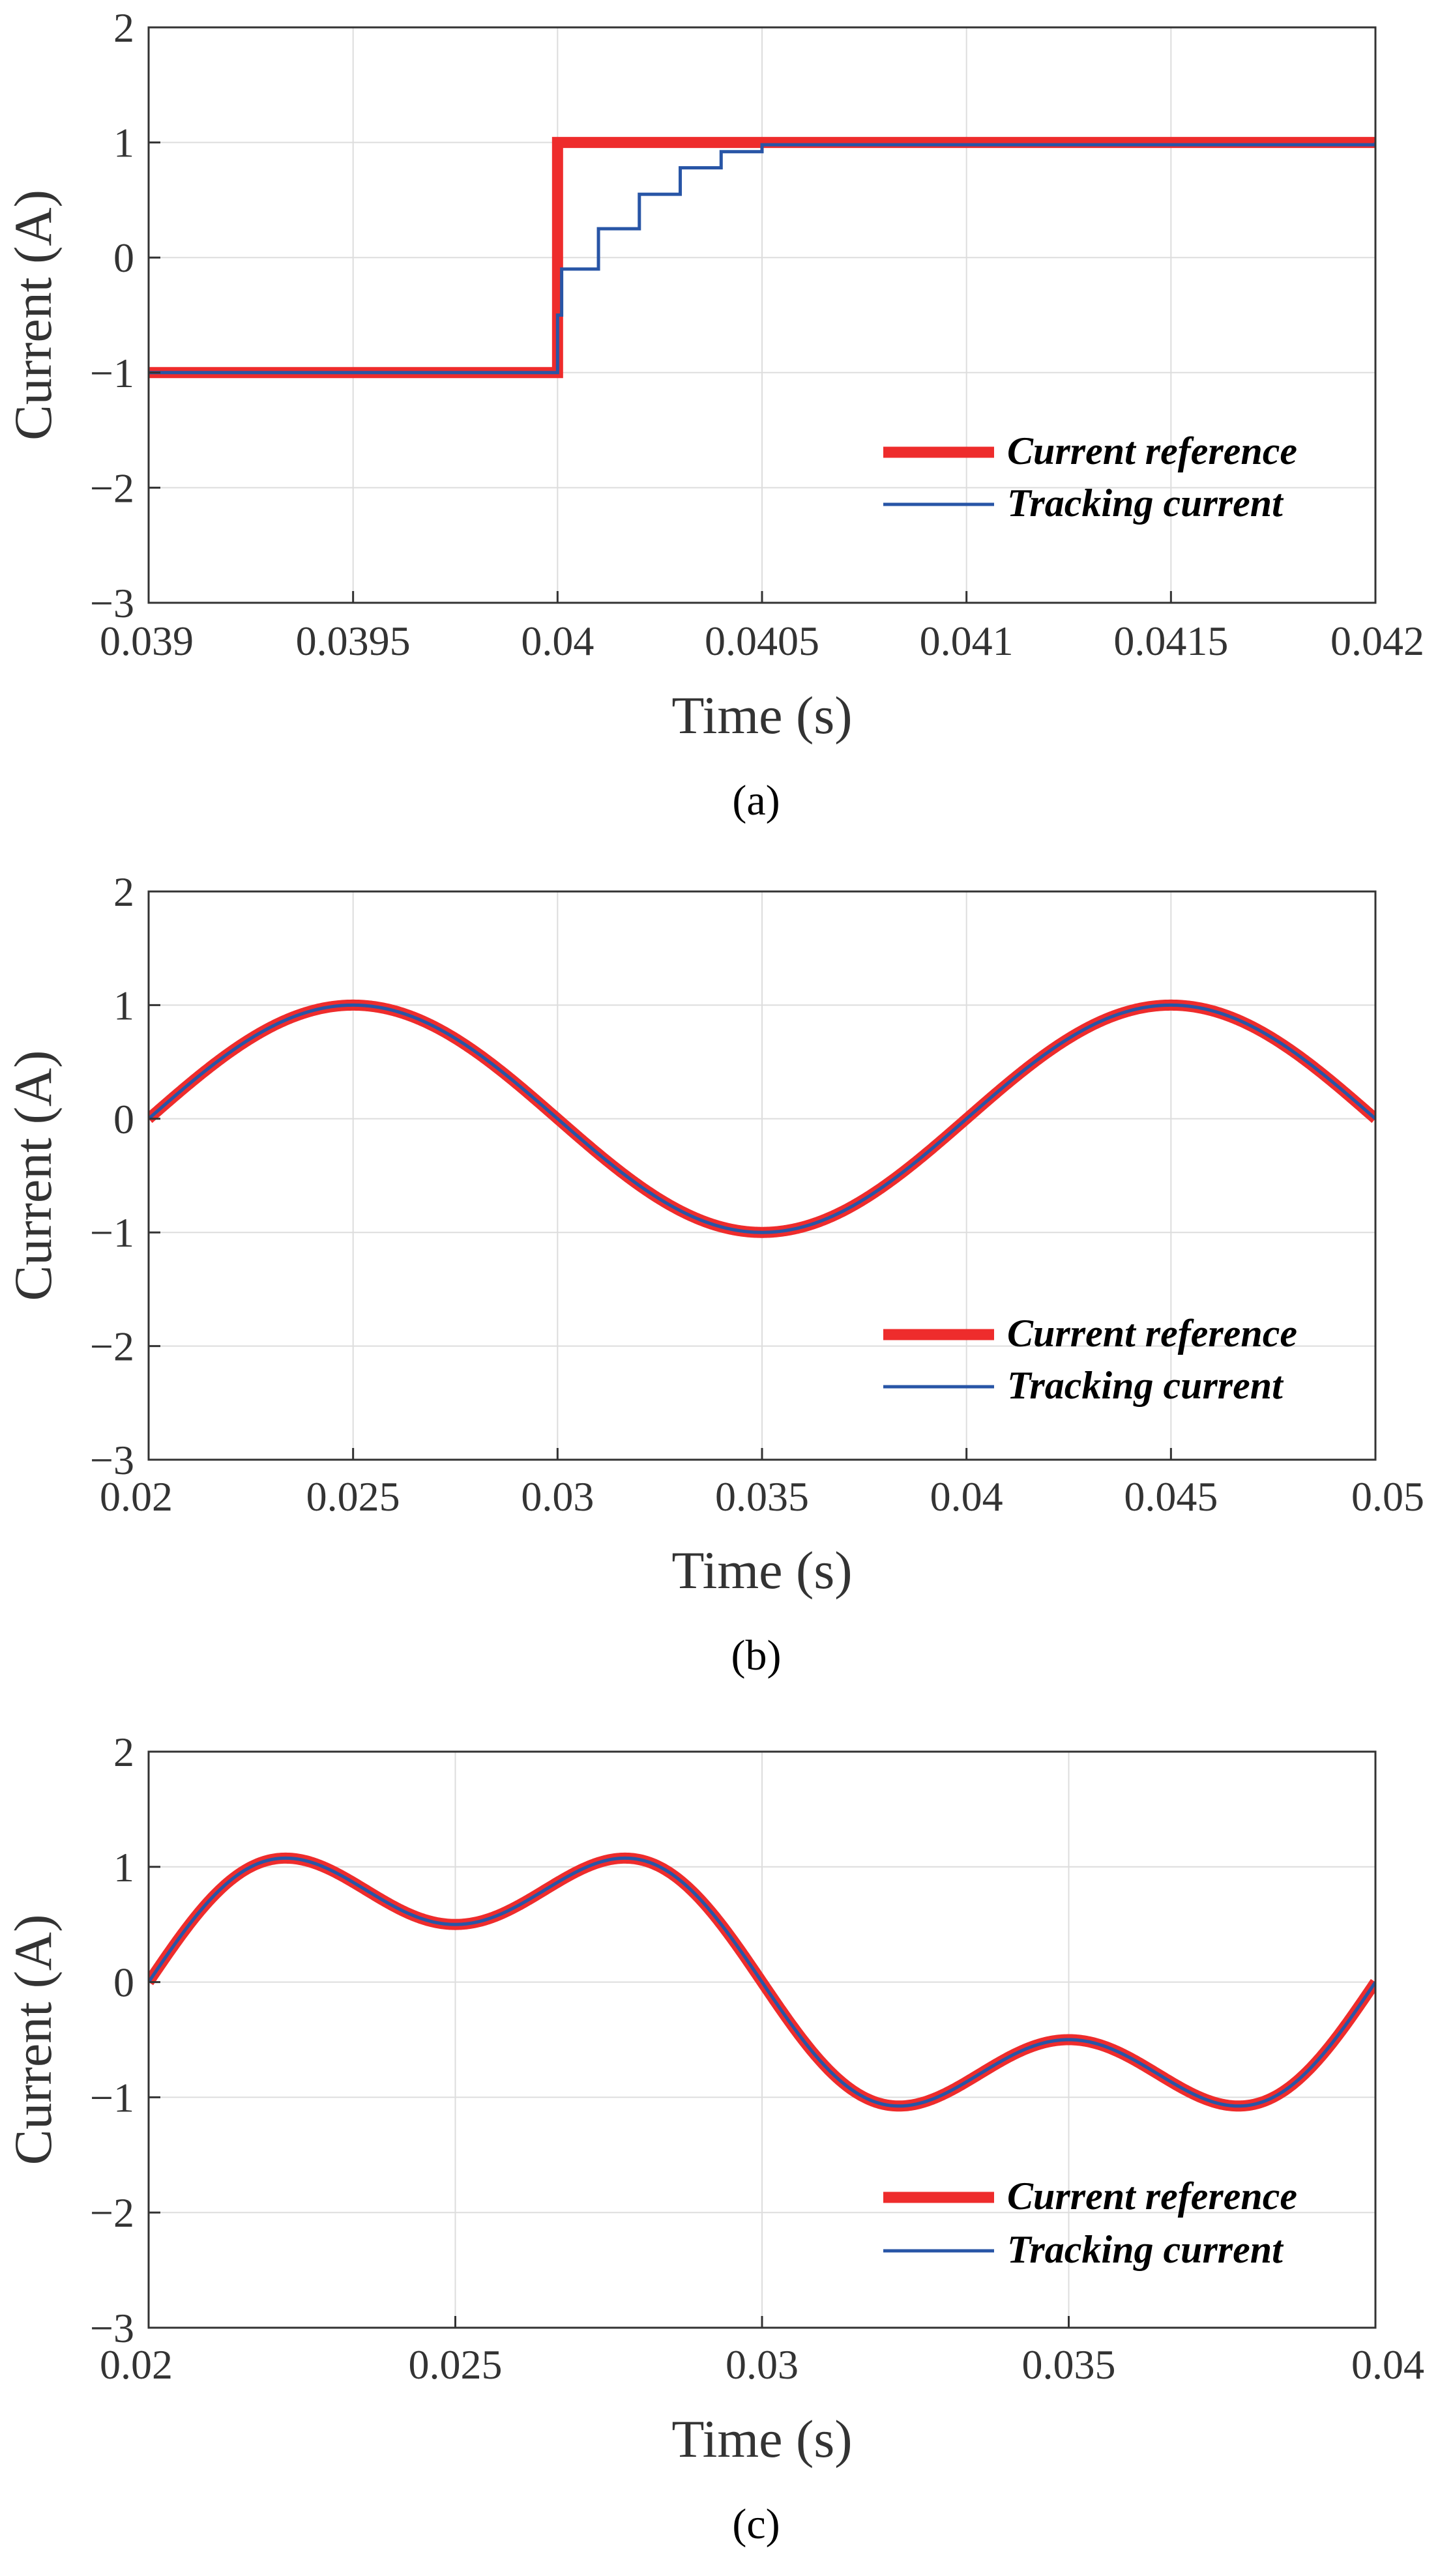  Describe the element at coordinates (967, 641) in the screenshot. I see `x-tick-label: 0.041` at that location.